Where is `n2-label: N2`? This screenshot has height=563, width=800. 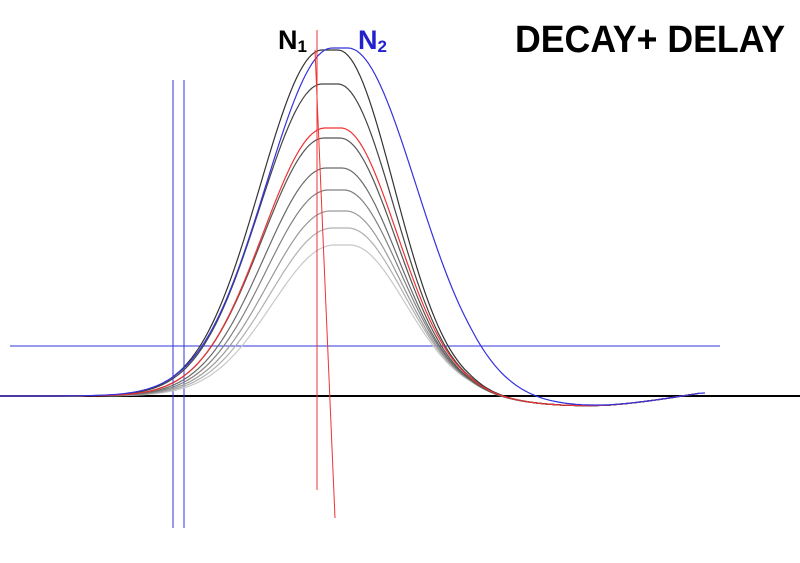 n2-label: N2 is located at coordinates (372, 40).